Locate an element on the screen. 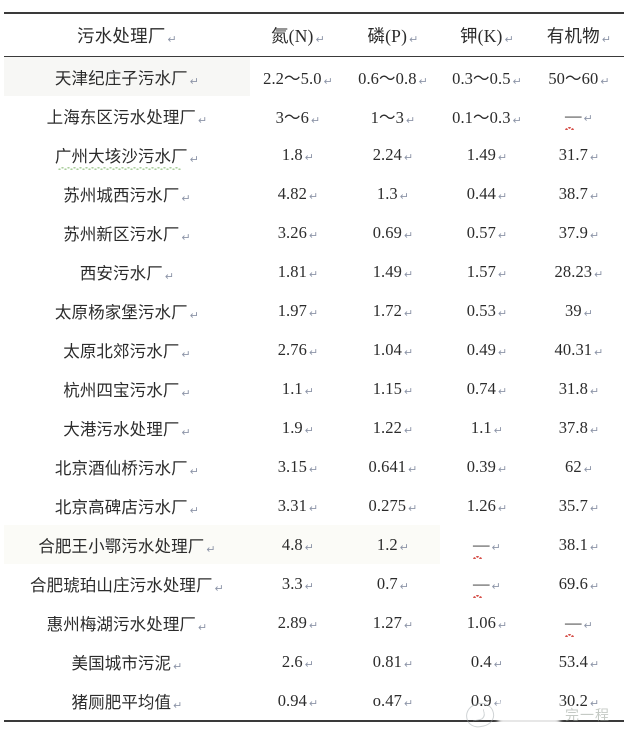 This screenshot has height=750, width=628. cell-plant: 苏州城西污水厂 ↵ is located at coordinates (127, 193).